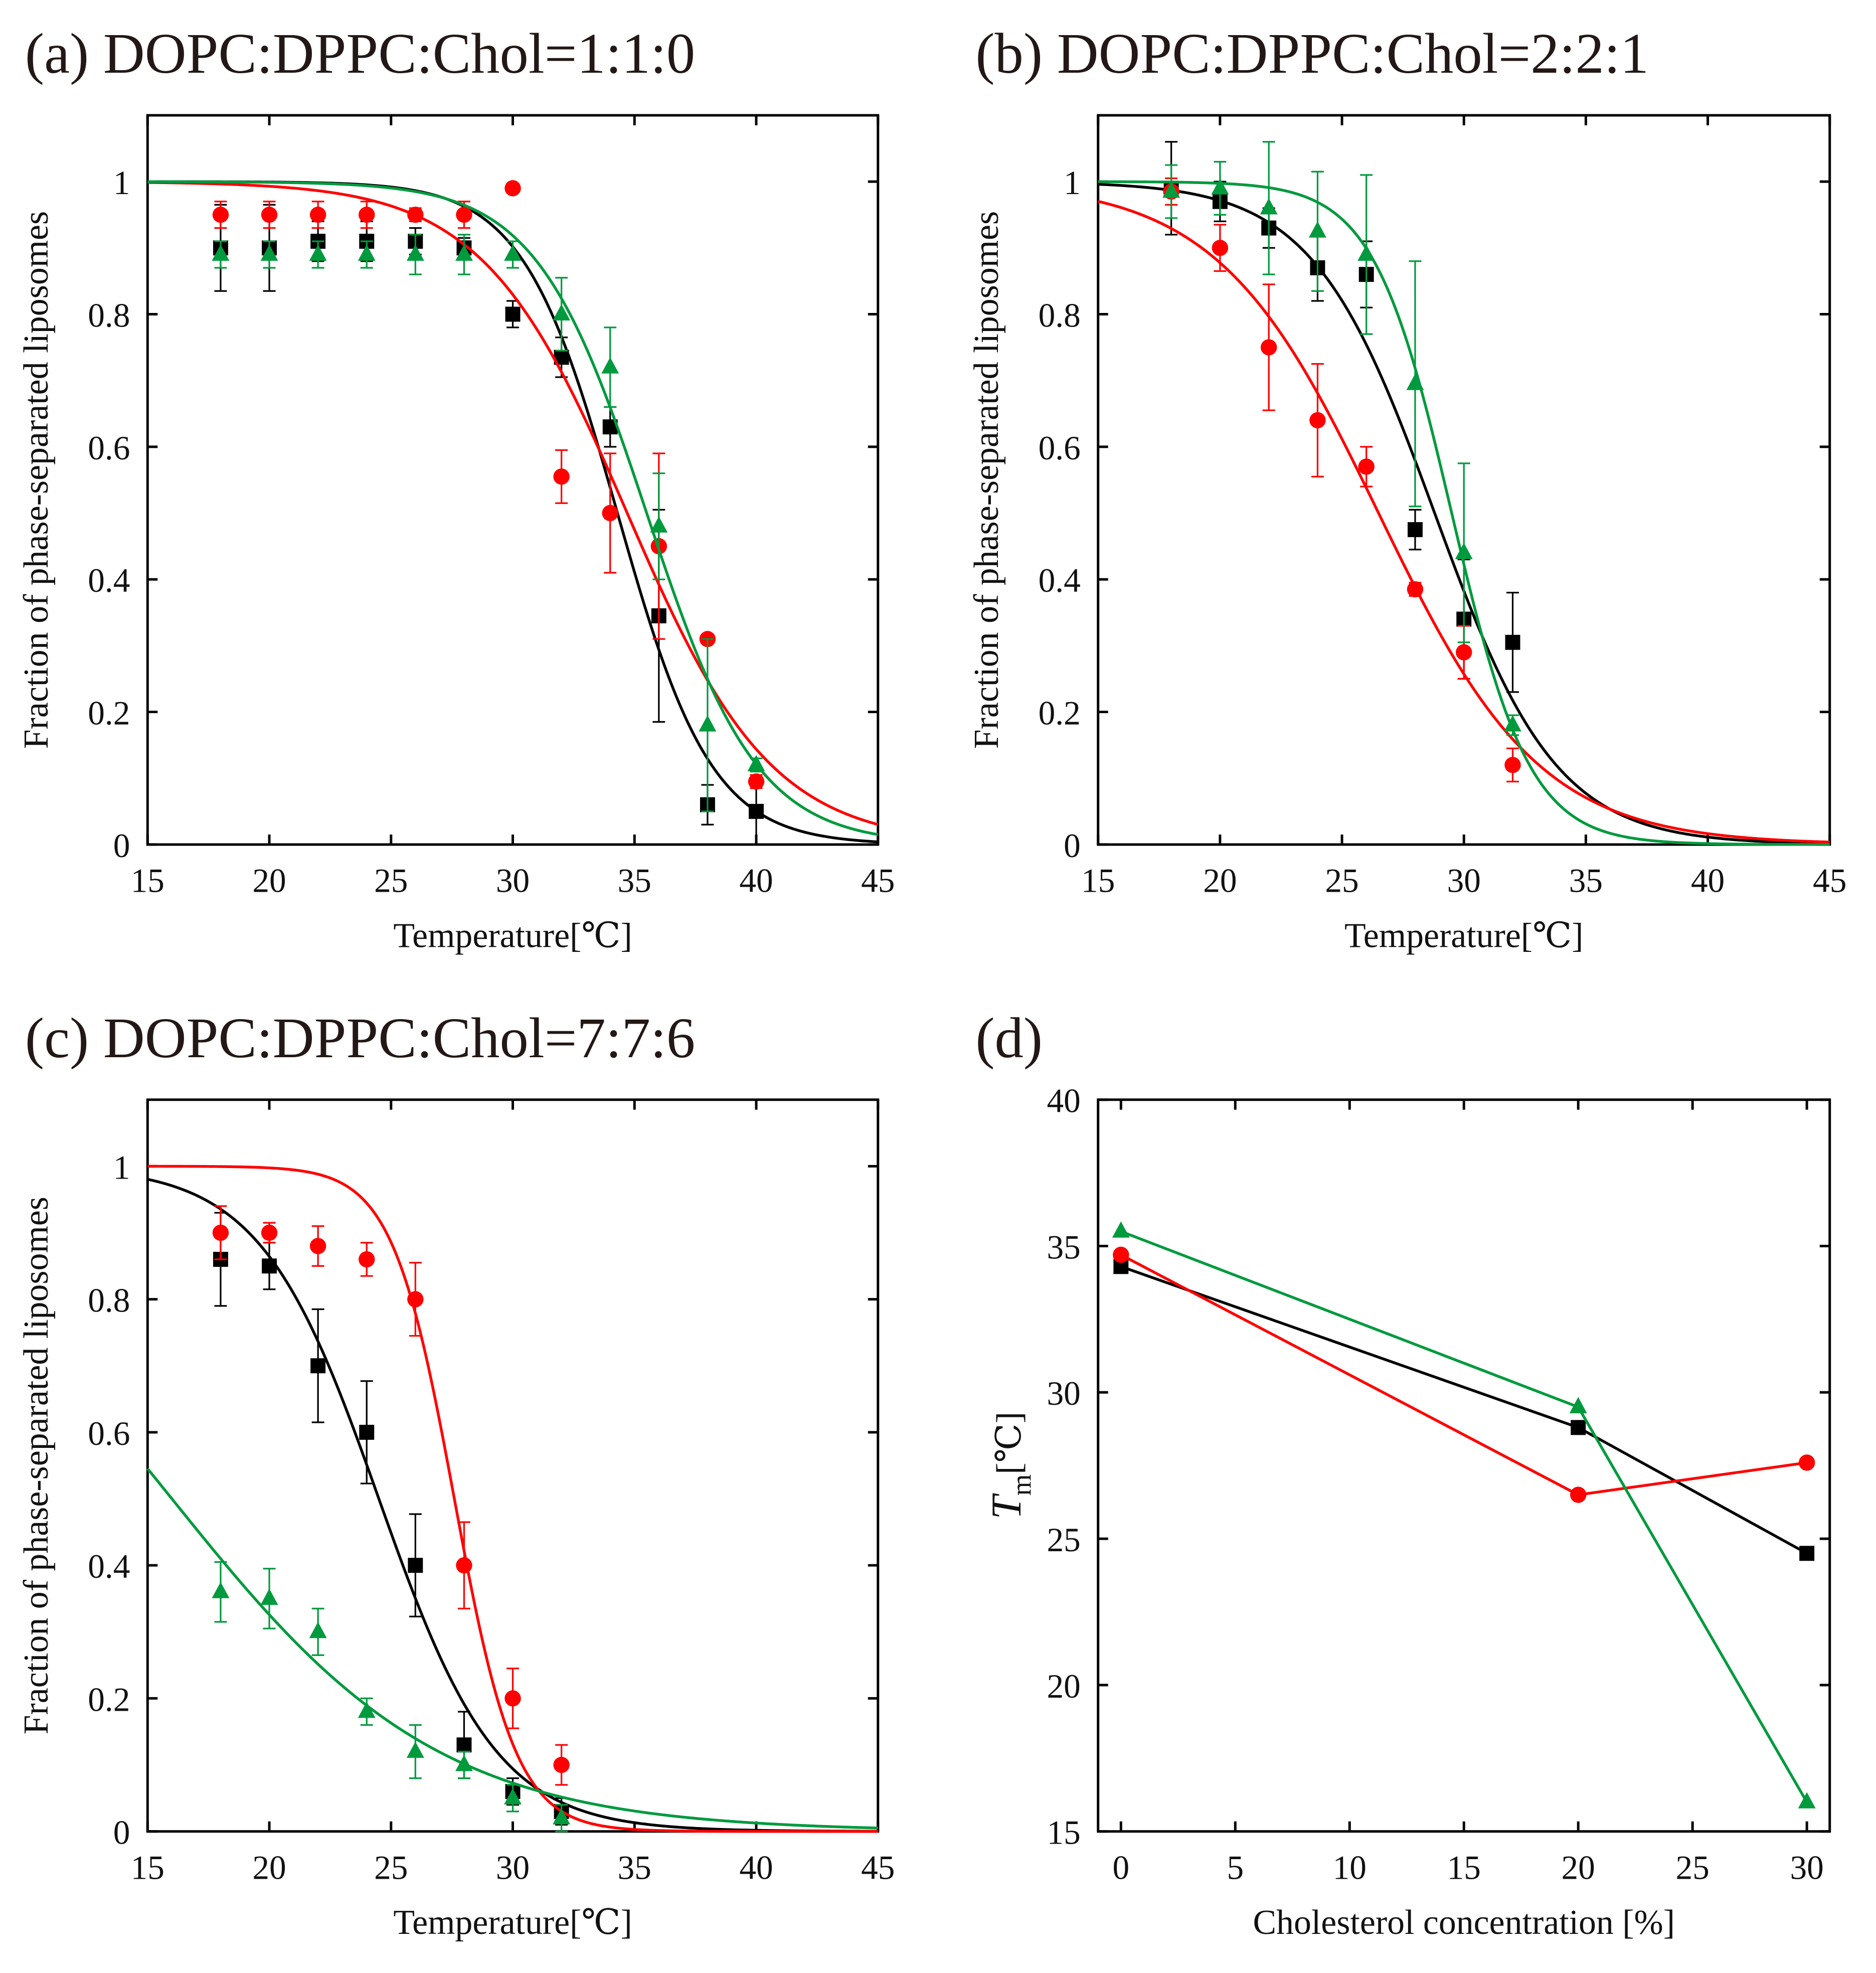 The image size is (1876, 1973). What do you see at coordinates (1009, 1038) in the screenshot?
I see `panel-title: (d)` at bounding box center [1009, 1038].